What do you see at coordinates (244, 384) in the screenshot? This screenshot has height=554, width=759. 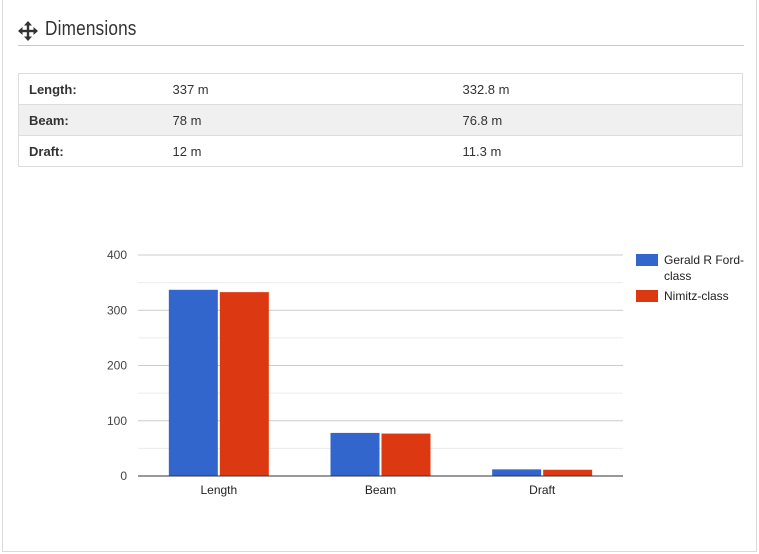 I see `bar-length-nimitz` at bounding box center [244, 384].